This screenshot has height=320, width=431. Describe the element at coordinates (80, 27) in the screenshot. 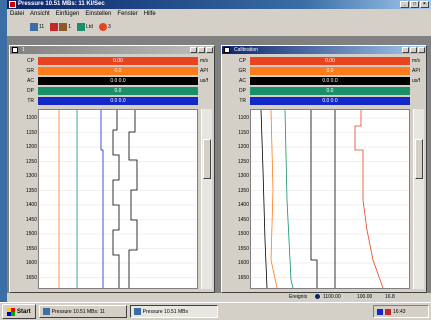

I see `chart-icon` at that location.